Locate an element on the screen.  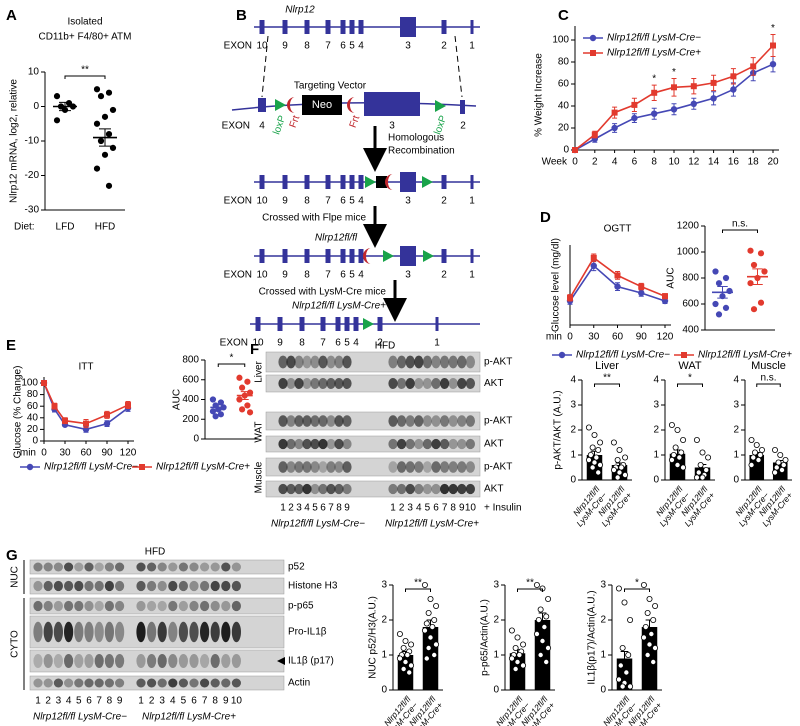
y-axis-label: p-p65/Actin(A.U.) is located at coordinates (485, 637).